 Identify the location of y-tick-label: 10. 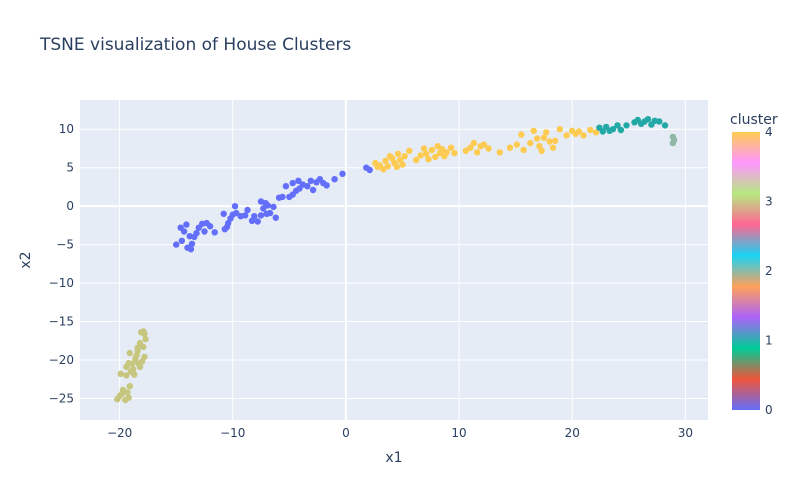
(66, 129).